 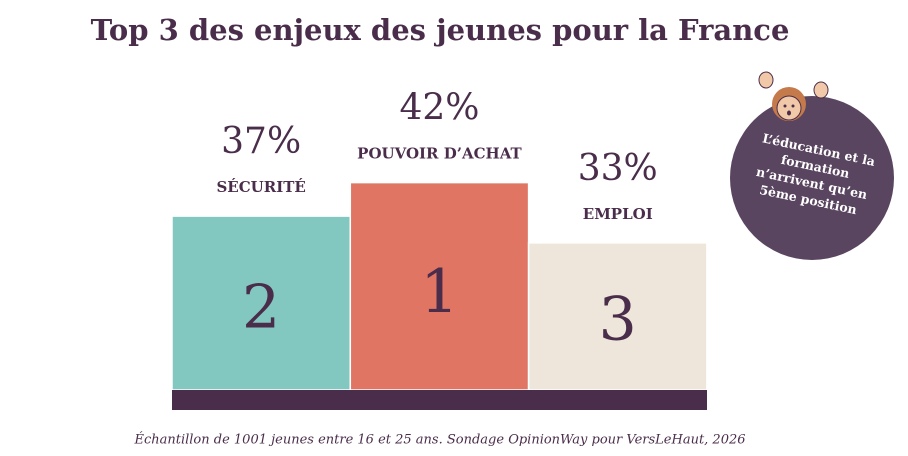 I want to click on podium-base, so click(x=439, y=400).